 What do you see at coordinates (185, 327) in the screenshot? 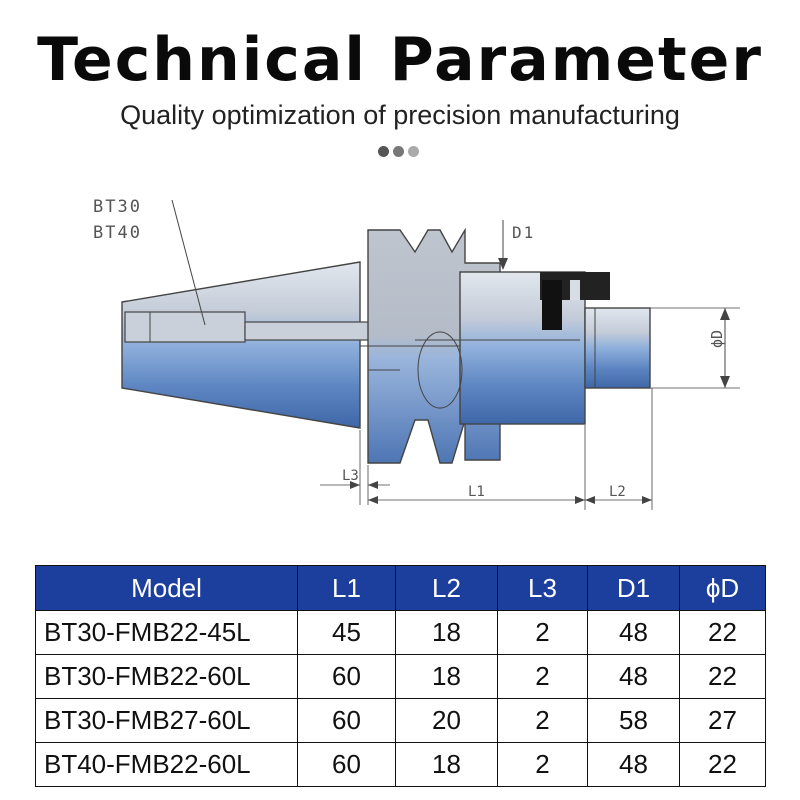
I see `pull-stud-bore` at bounding box center [185, 327].